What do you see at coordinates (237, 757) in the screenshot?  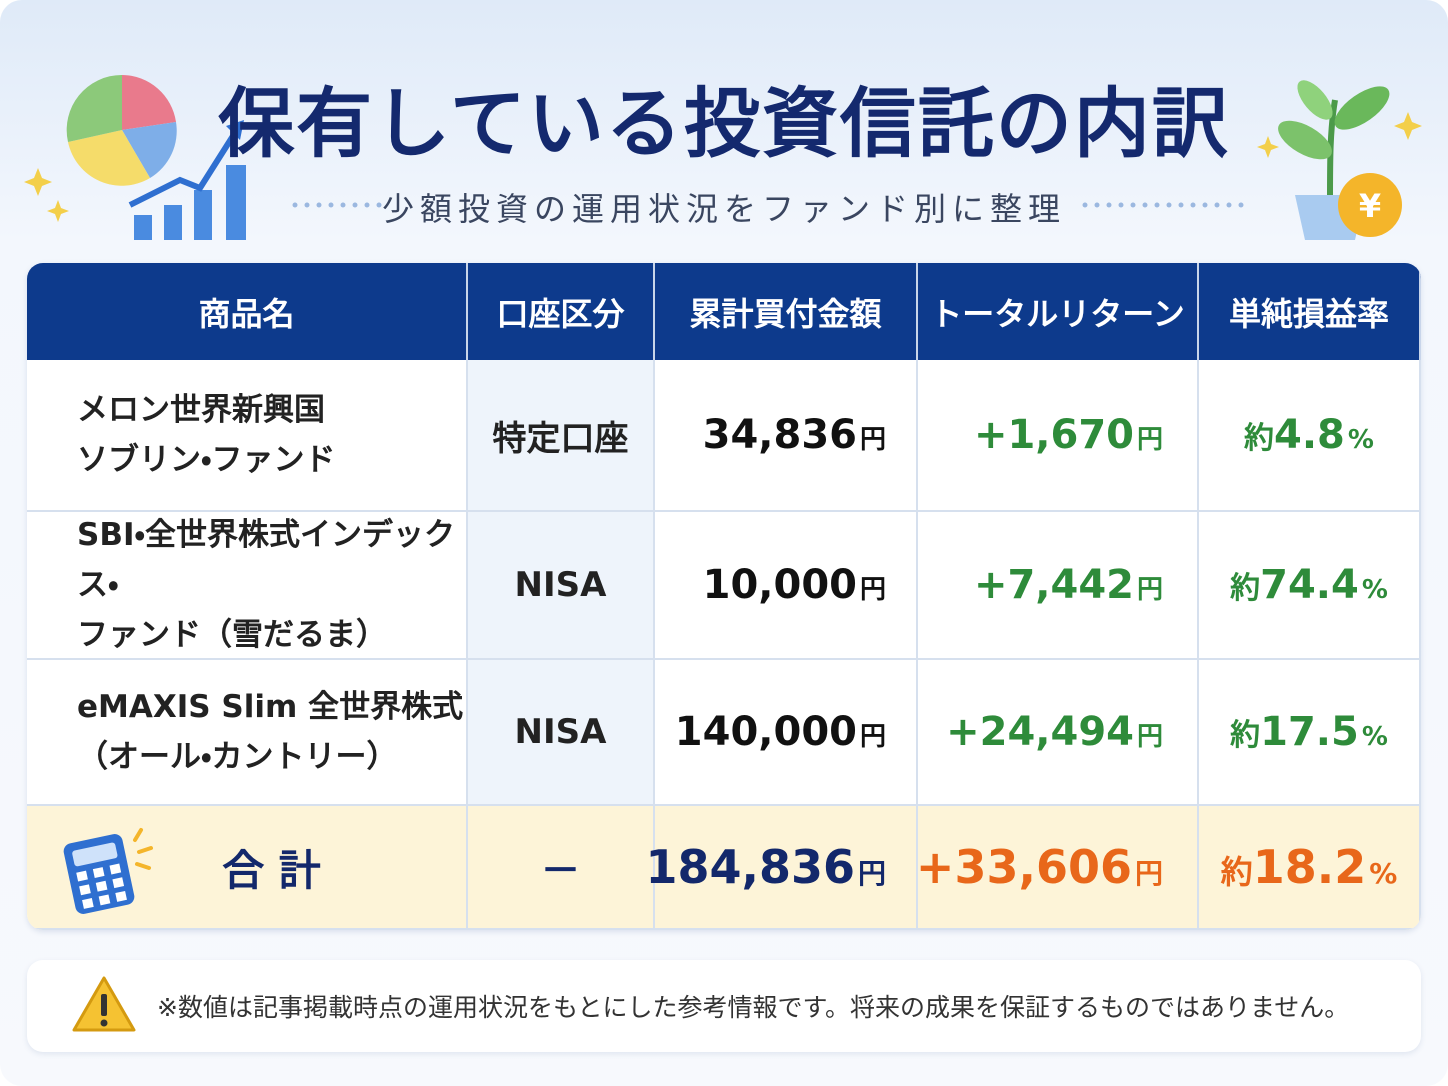 I see `fund-name-line: （オール・カントリー）` at bounding box center [237, 757].